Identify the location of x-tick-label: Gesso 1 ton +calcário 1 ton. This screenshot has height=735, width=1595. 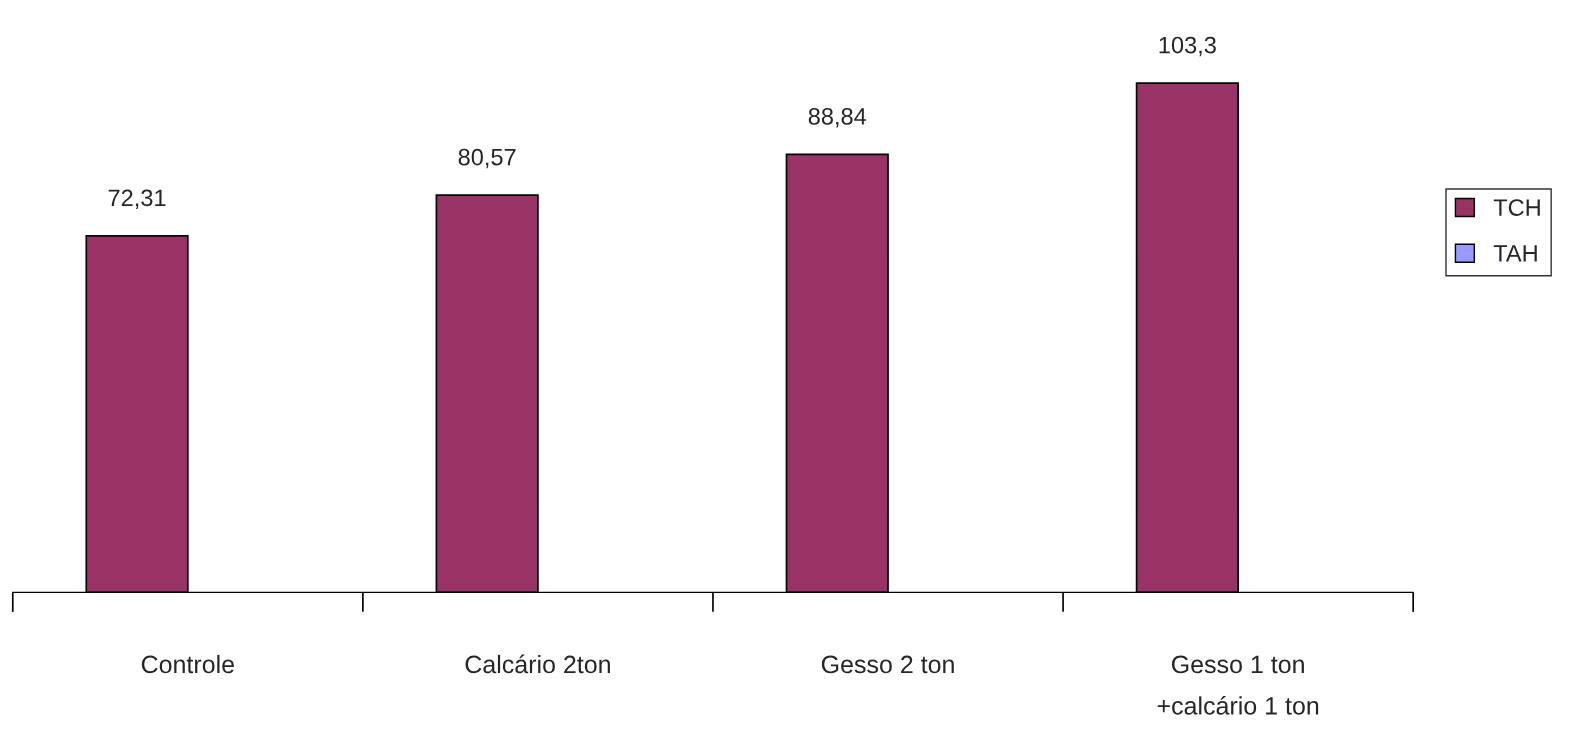
(1238, 685).